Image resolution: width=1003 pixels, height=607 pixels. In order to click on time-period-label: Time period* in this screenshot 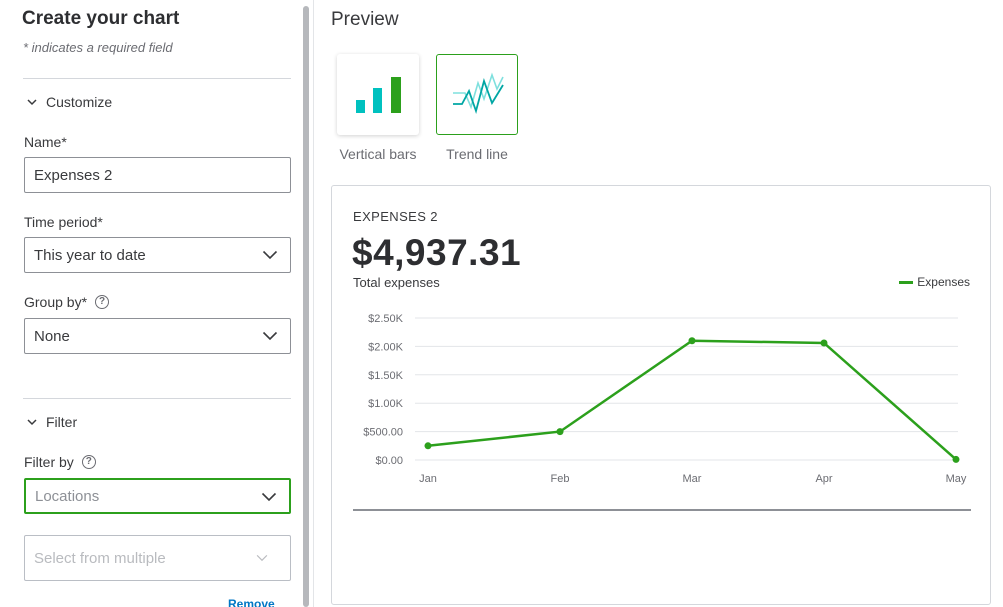, I will do `click(63, 222)`.